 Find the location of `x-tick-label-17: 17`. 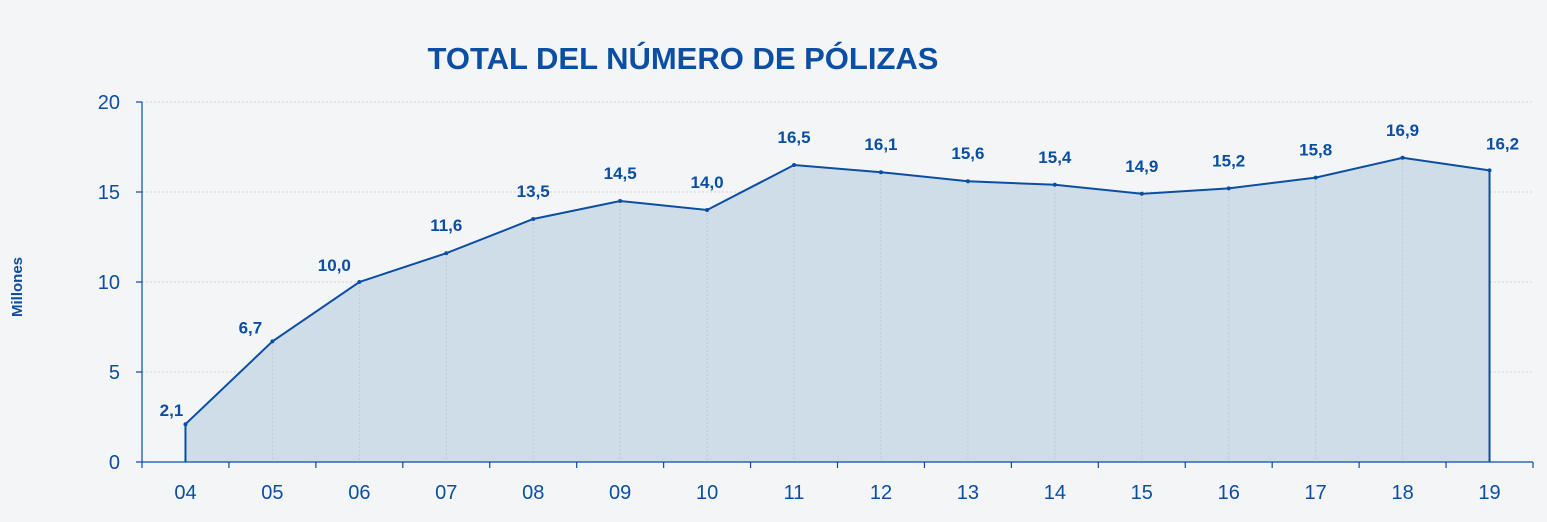

x-tick-label-17: 17 is located at coordinates (1316, 493).